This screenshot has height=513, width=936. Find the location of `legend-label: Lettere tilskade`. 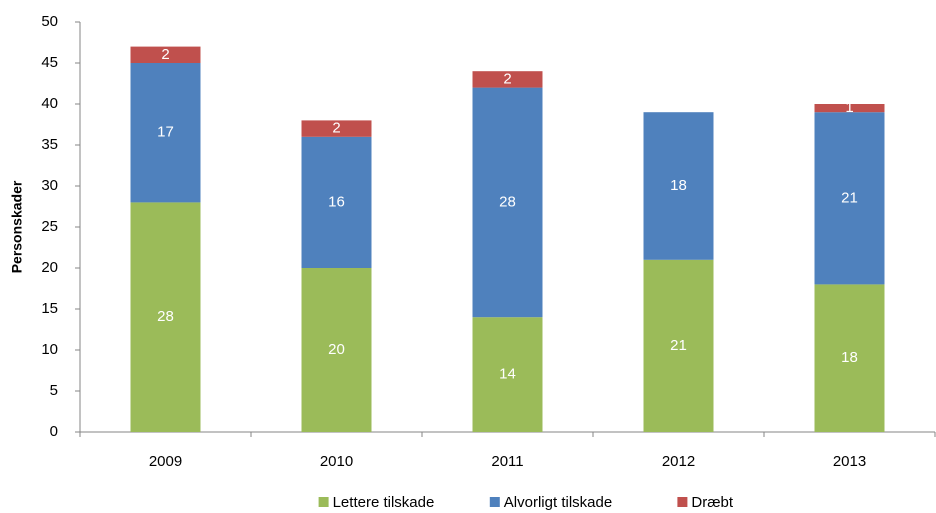

legend-label: Lettere tilskade is located at coordinates (384, 502).